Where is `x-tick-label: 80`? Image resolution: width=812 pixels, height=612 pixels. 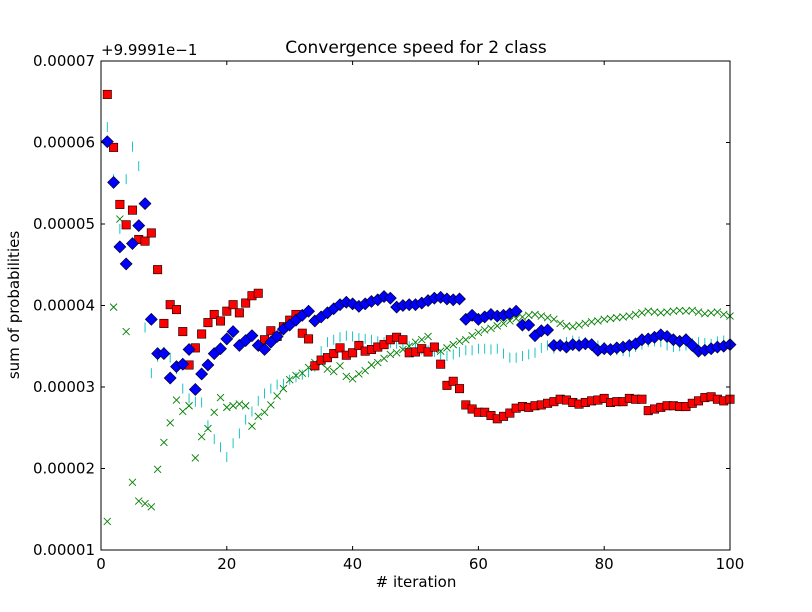
x-tick-label: 80 is located at coordinates (604, 564).